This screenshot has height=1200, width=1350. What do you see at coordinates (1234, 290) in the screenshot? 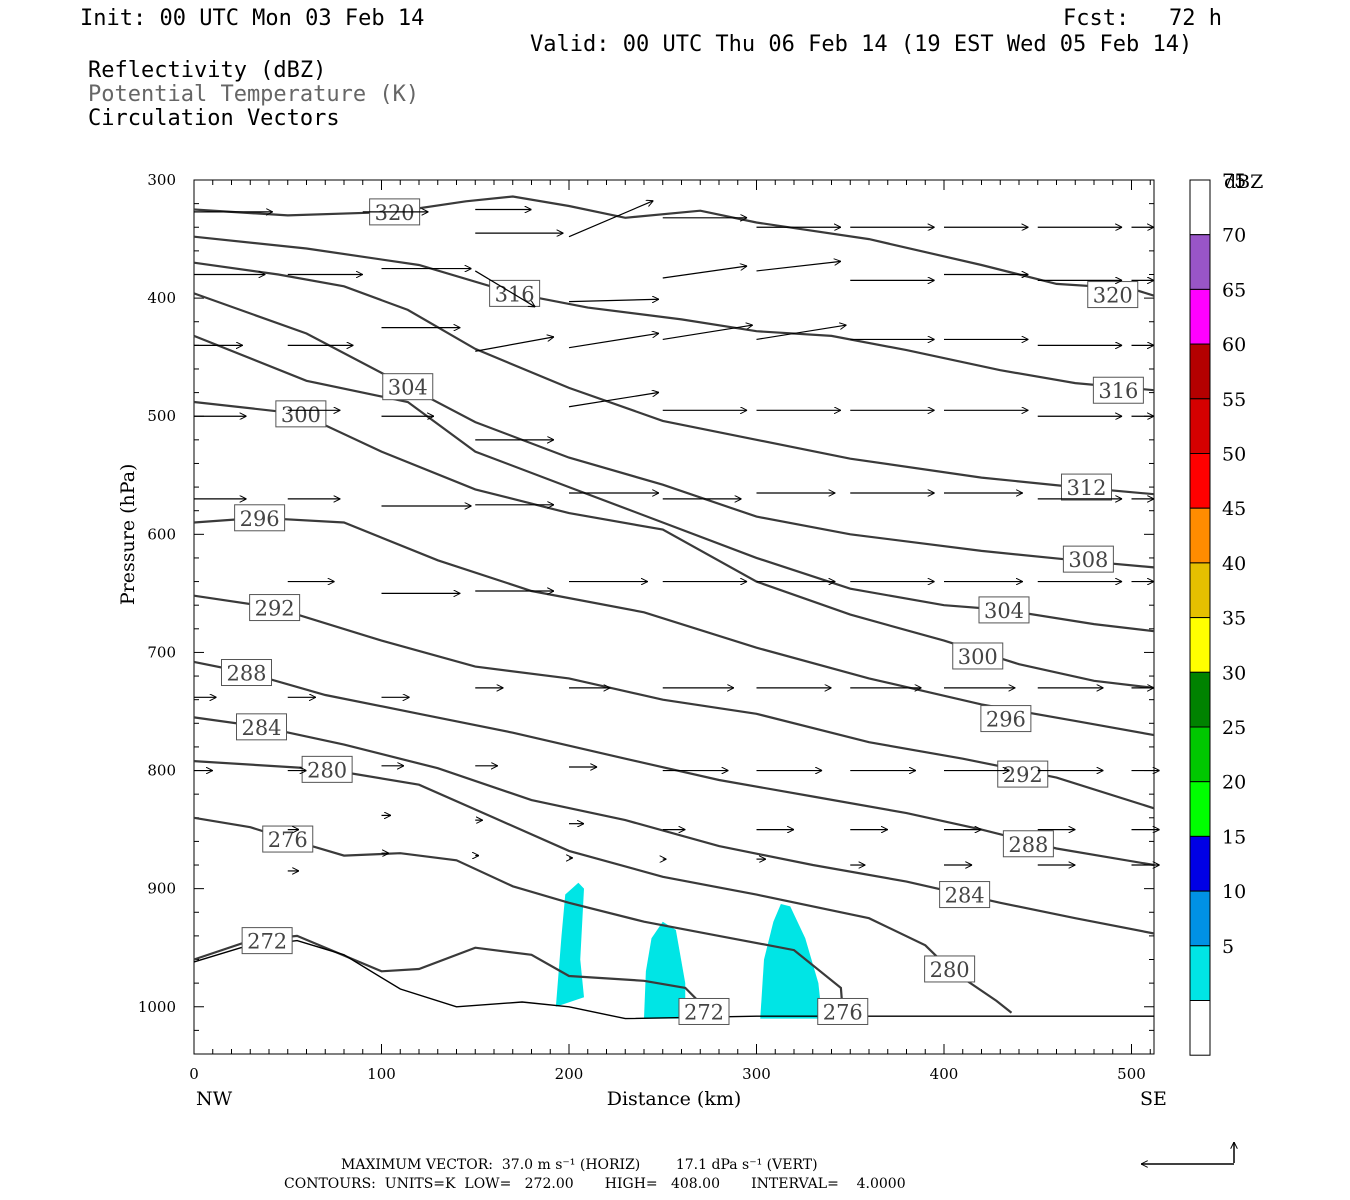
I see `colorbar-tick-label: 65` at bounding box center [1234, 290].